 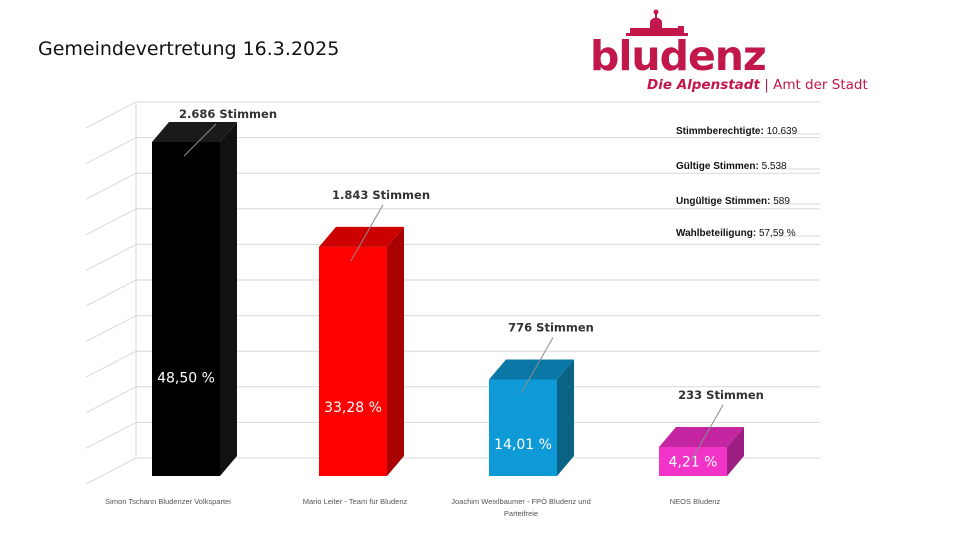 I want to click on stat-value: 57,59 %, so click(x=777, y=233).